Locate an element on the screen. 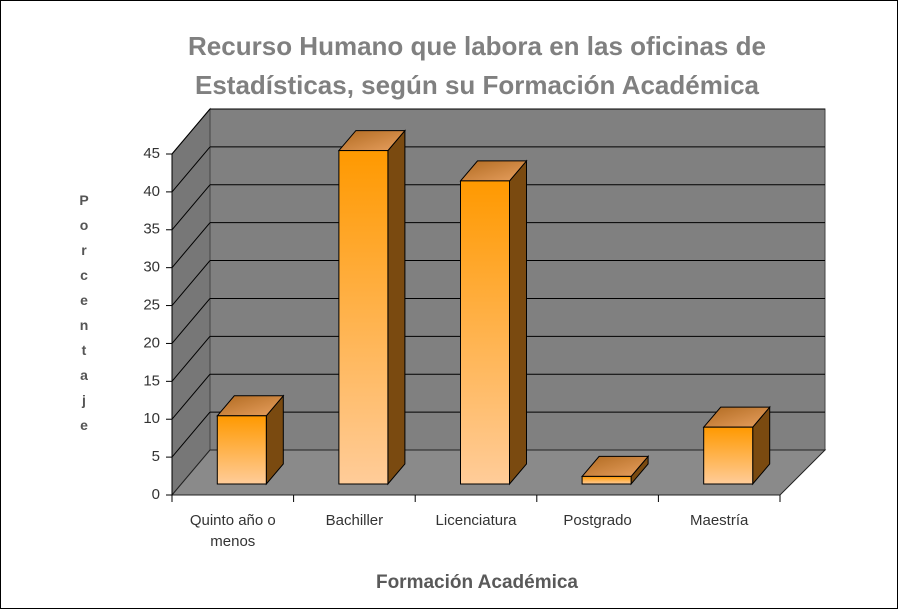 Image resolution: width=898 pixels, height=609 pixels. y-axis-title: Porcentaje is located at coordinates (84, 317).